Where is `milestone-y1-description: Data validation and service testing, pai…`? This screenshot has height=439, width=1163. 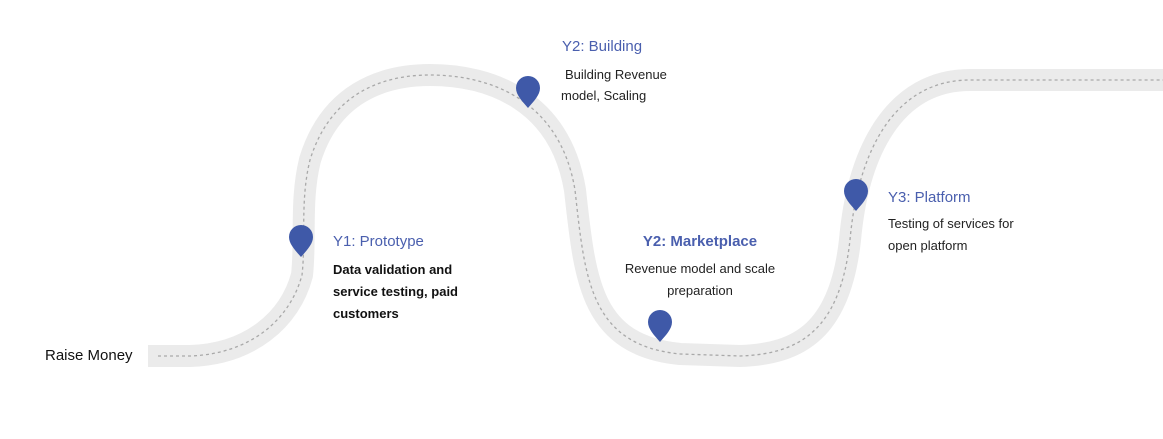
milestone-y1-description: Data validation and service testing, pai… is located at coordinates (433, 292).